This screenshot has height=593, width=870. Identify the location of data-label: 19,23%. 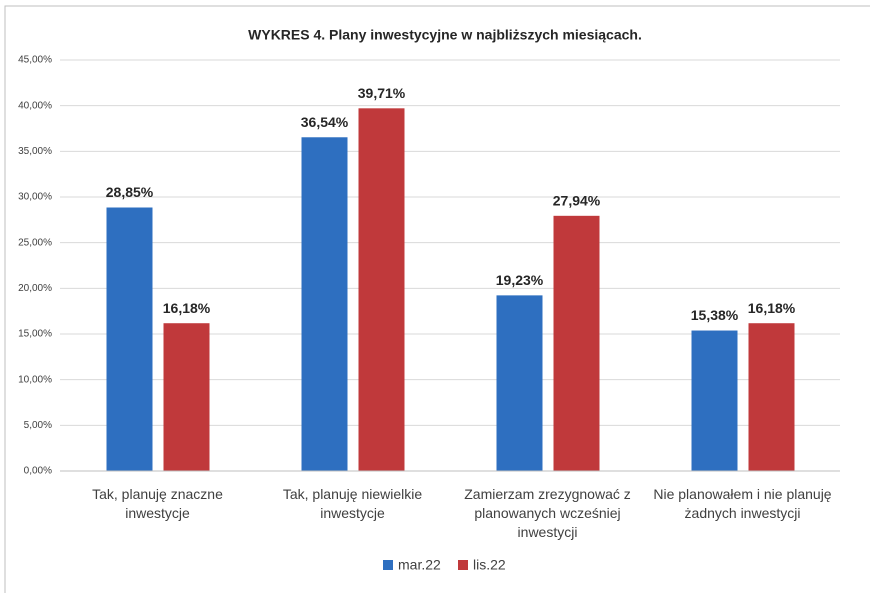
(520, 280).